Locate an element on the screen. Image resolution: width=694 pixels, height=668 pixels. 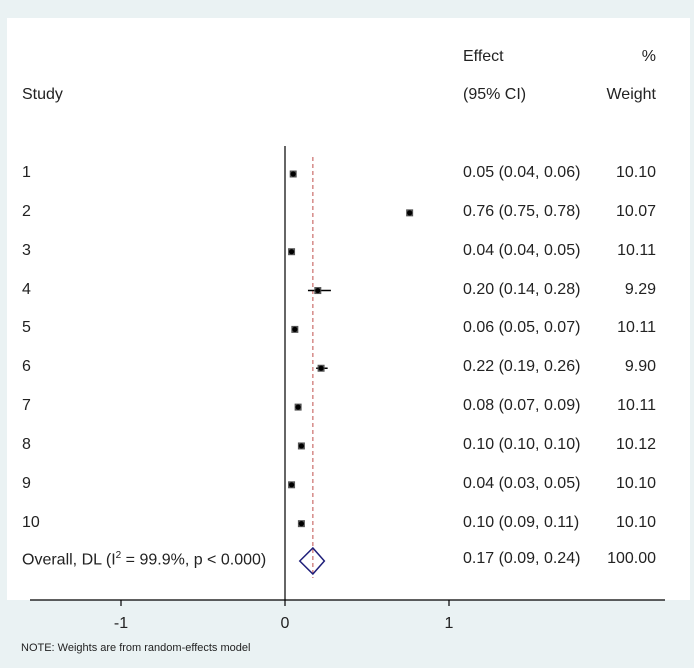
study-label: 4 is located at coordinates (26, 289).